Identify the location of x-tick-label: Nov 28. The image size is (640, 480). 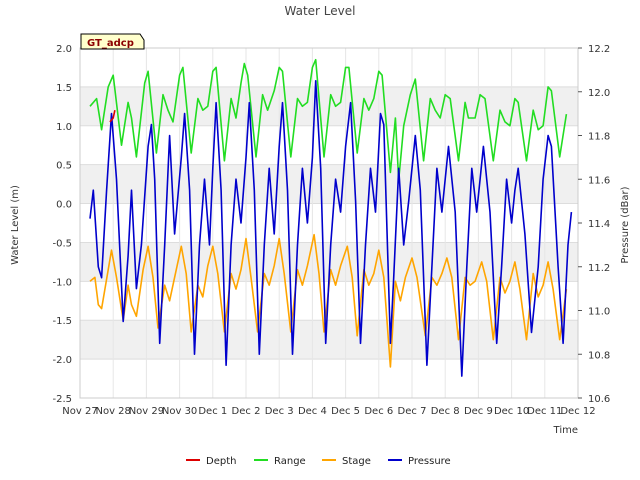
(112, 411).